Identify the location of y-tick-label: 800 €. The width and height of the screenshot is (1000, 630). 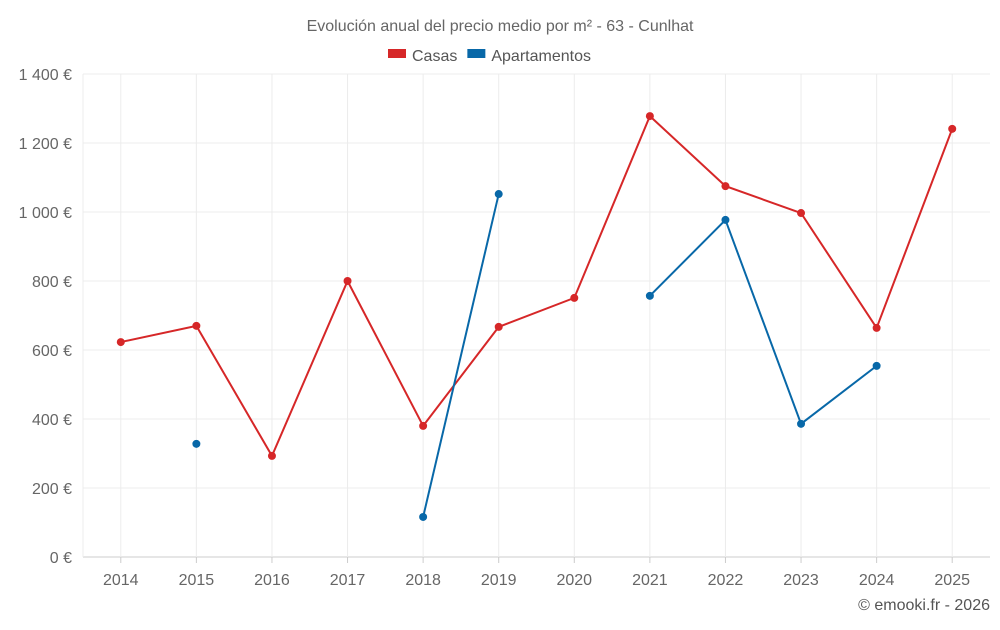
(52, 282).